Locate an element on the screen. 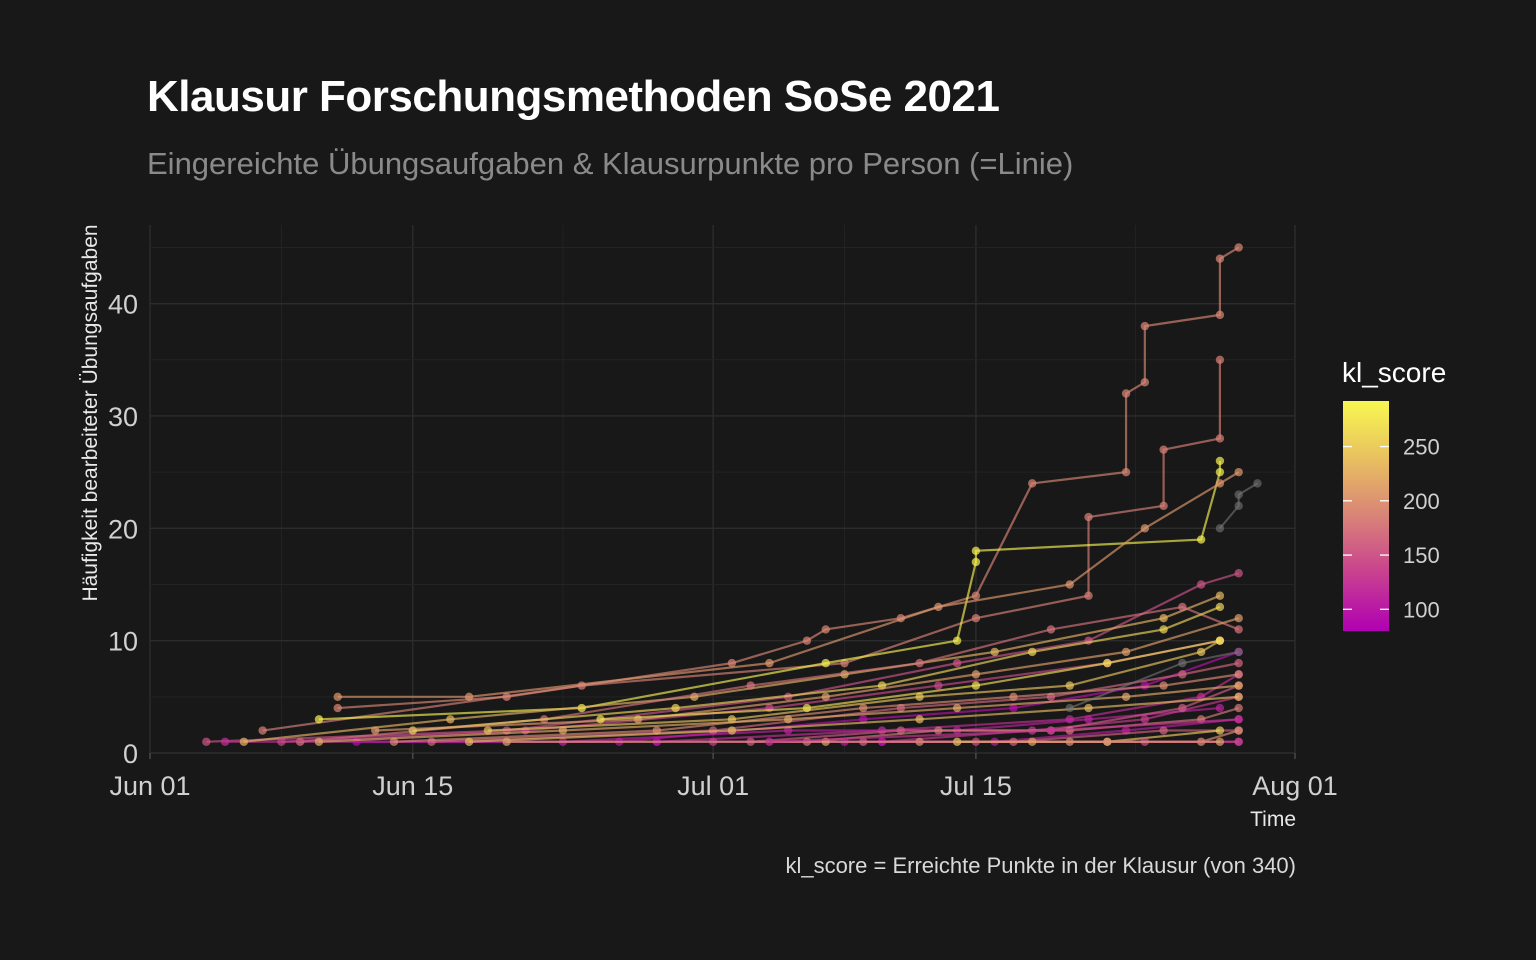 The width and height of the screenshot is (1536, 960). y-tick-label: 0 is located at coordinates (130, 754).